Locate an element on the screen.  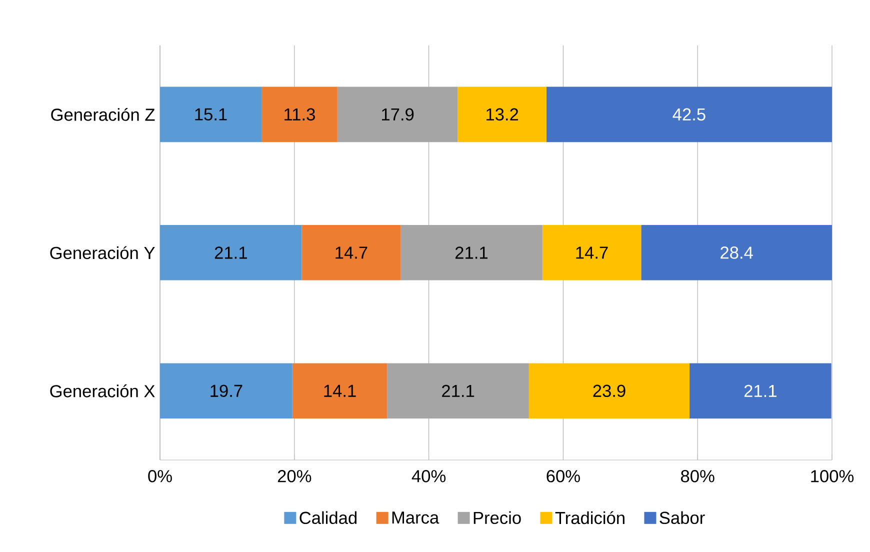
legend-label: Marca is located at coordinates (416, 518).